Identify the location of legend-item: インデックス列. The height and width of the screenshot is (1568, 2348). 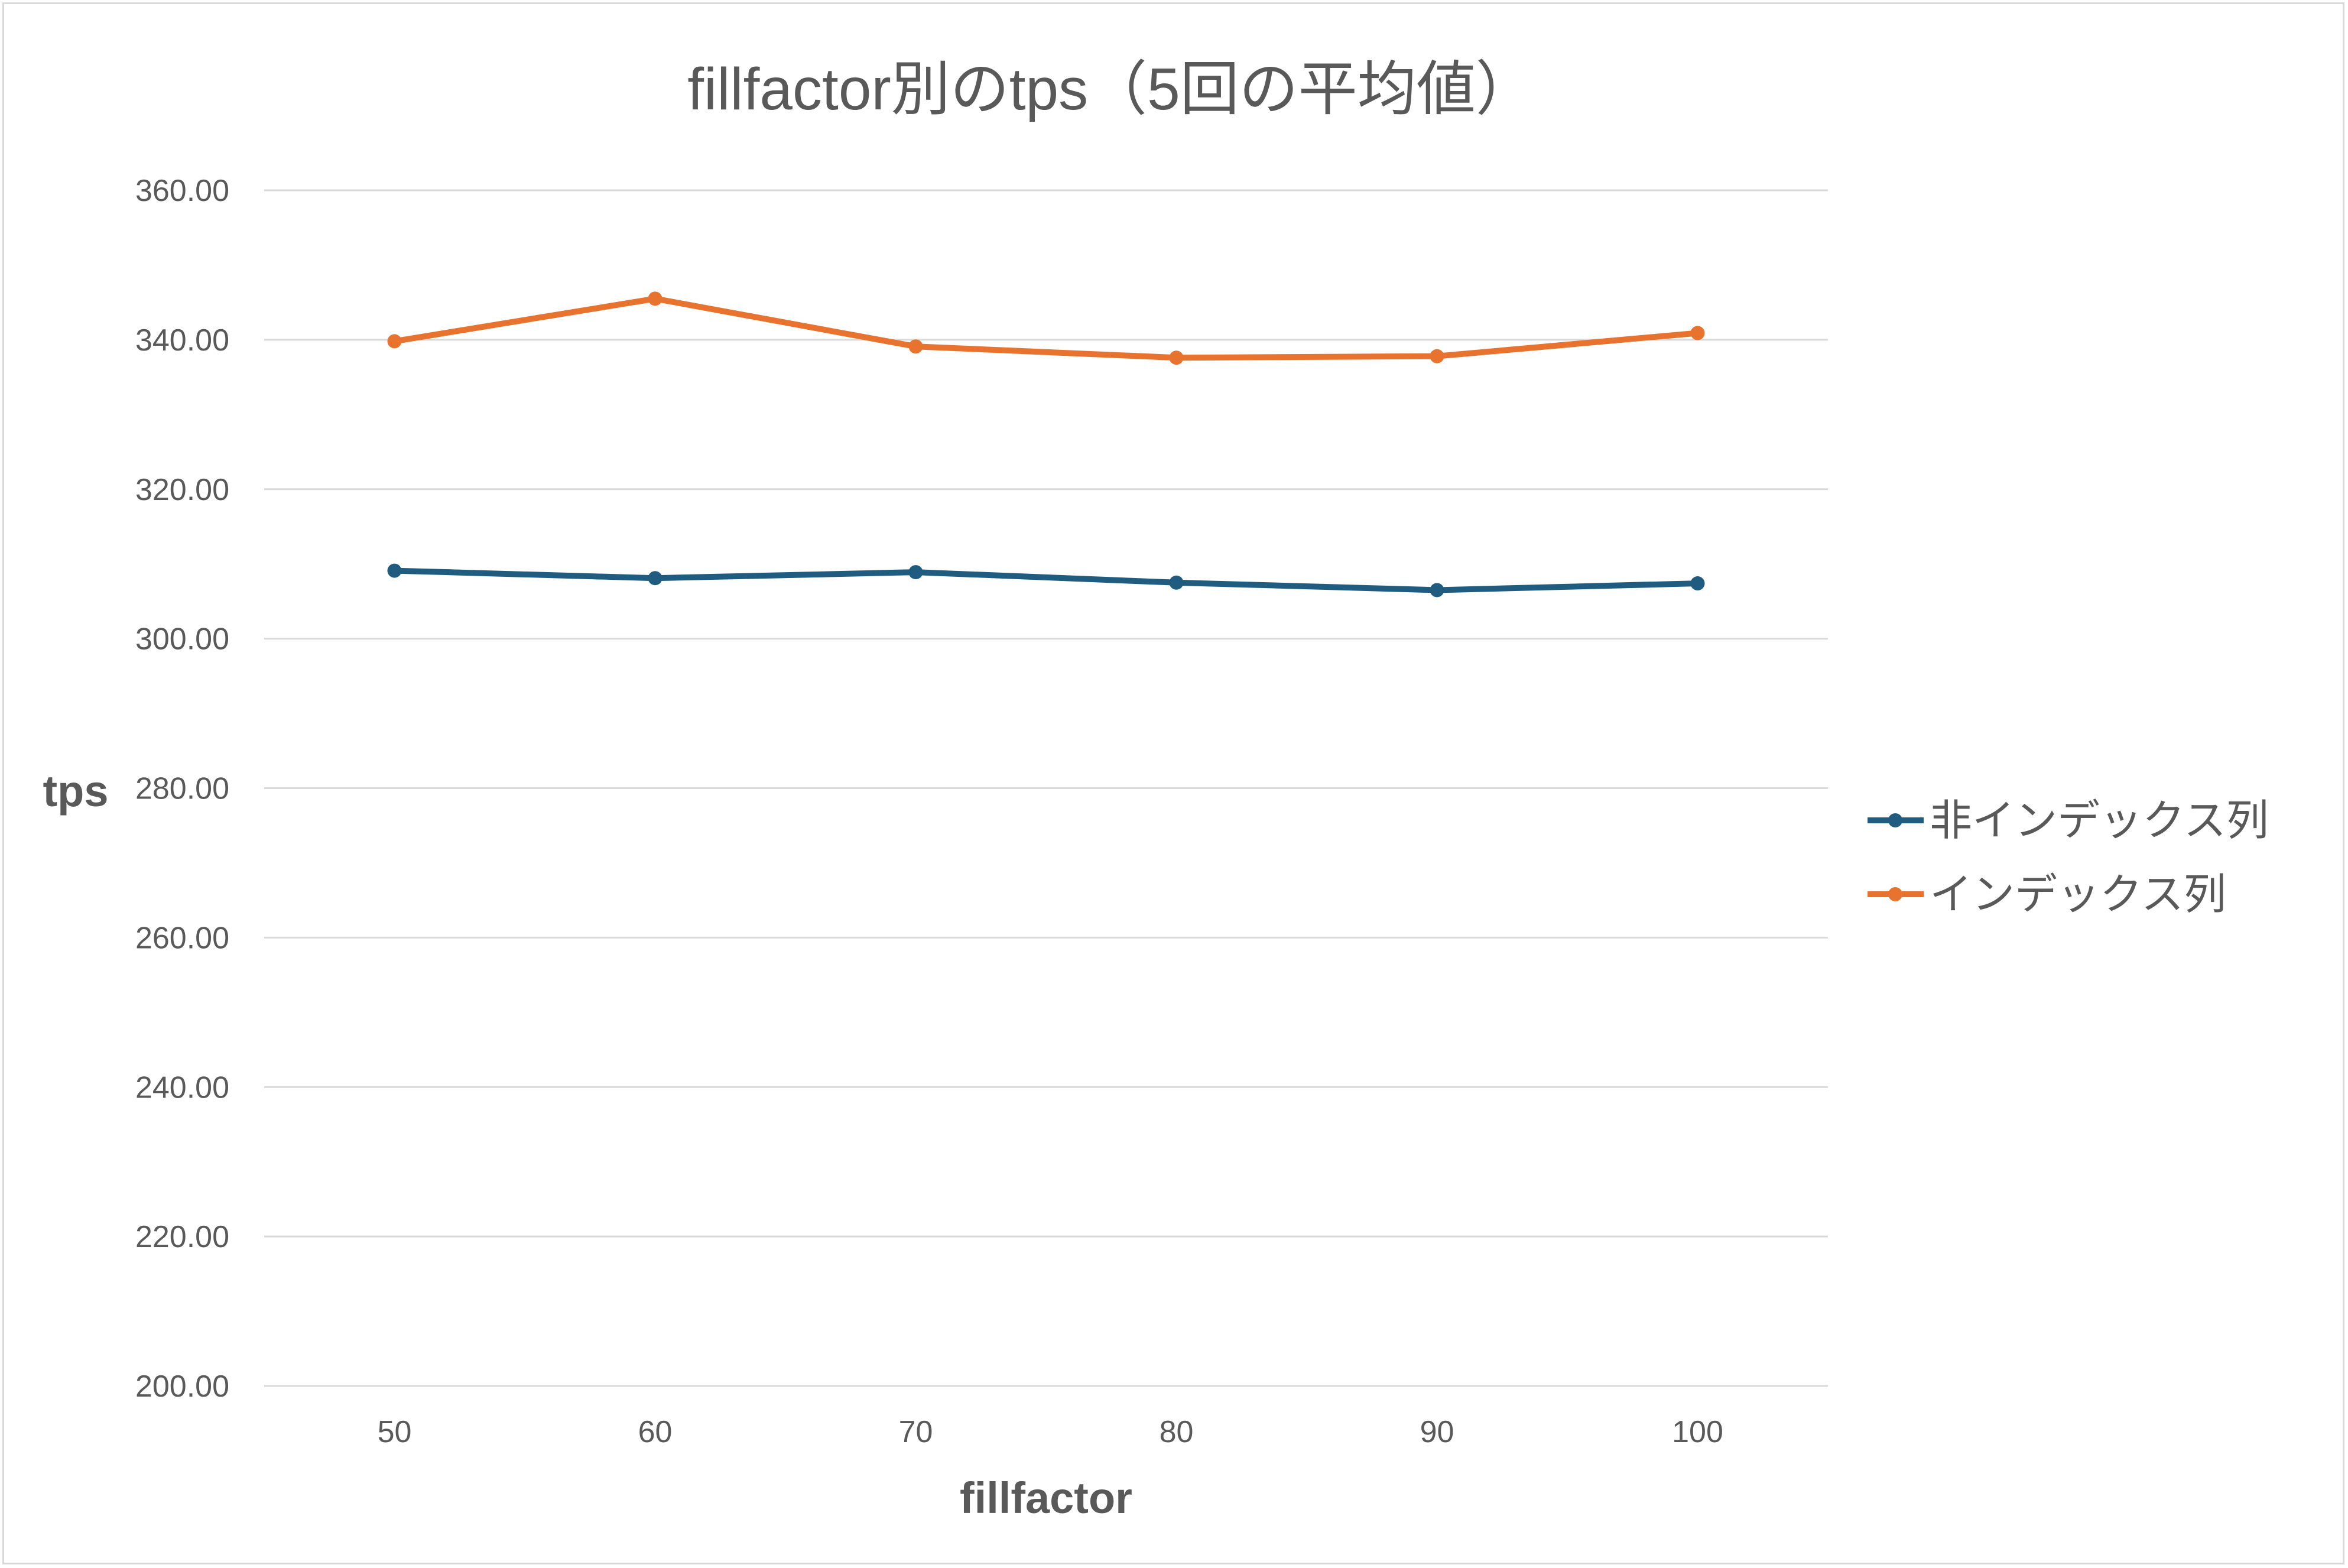
(2047, 894).